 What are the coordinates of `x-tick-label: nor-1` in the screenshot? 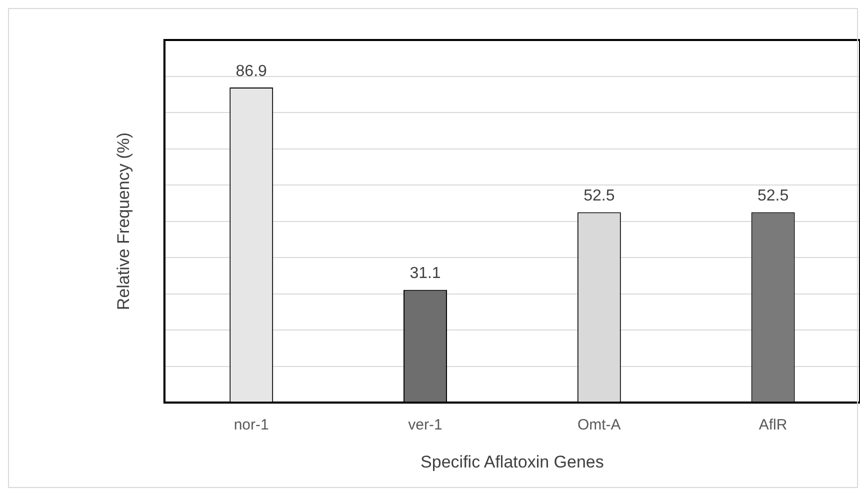 It's located at (251, 425).